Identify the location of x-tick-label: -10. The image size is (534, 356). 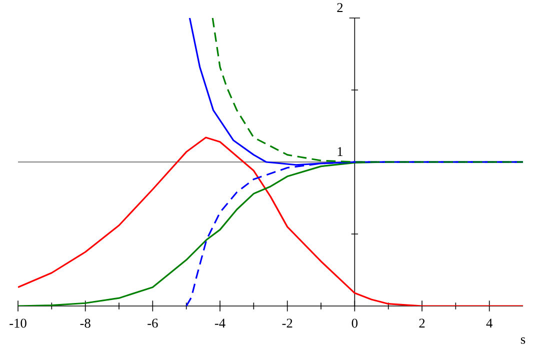
(18, 323).